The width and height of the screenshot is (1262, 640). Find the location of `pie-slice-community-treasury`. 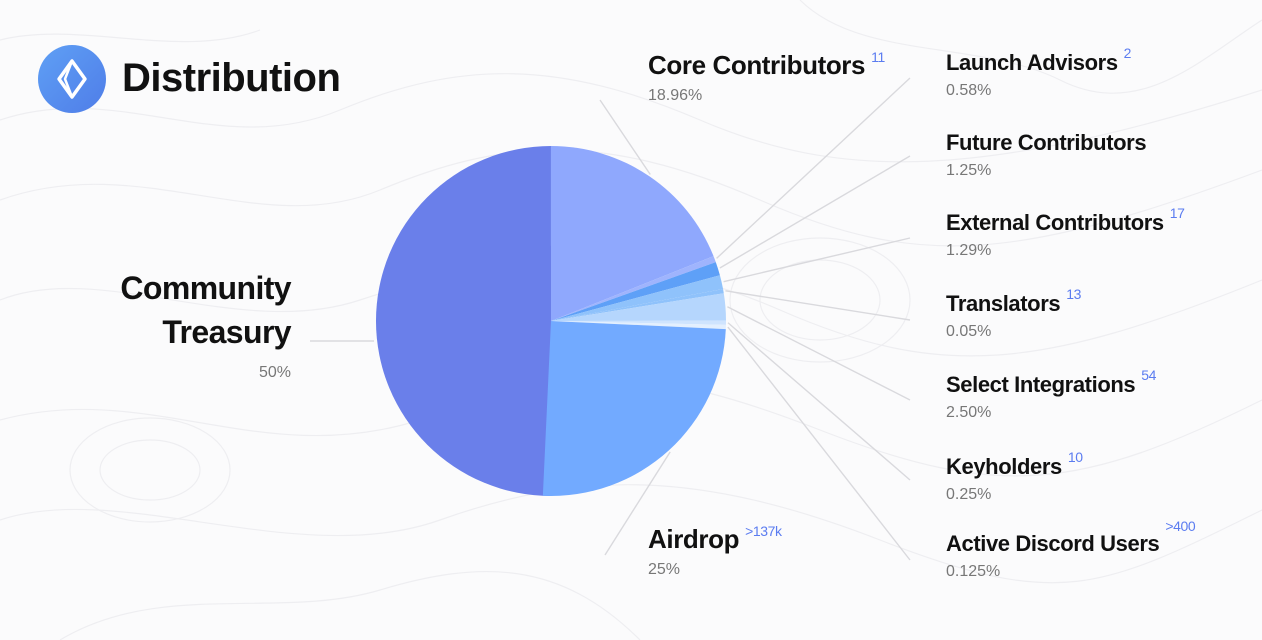

pie-slice-community-treasury is located at coordinates (463, 321).